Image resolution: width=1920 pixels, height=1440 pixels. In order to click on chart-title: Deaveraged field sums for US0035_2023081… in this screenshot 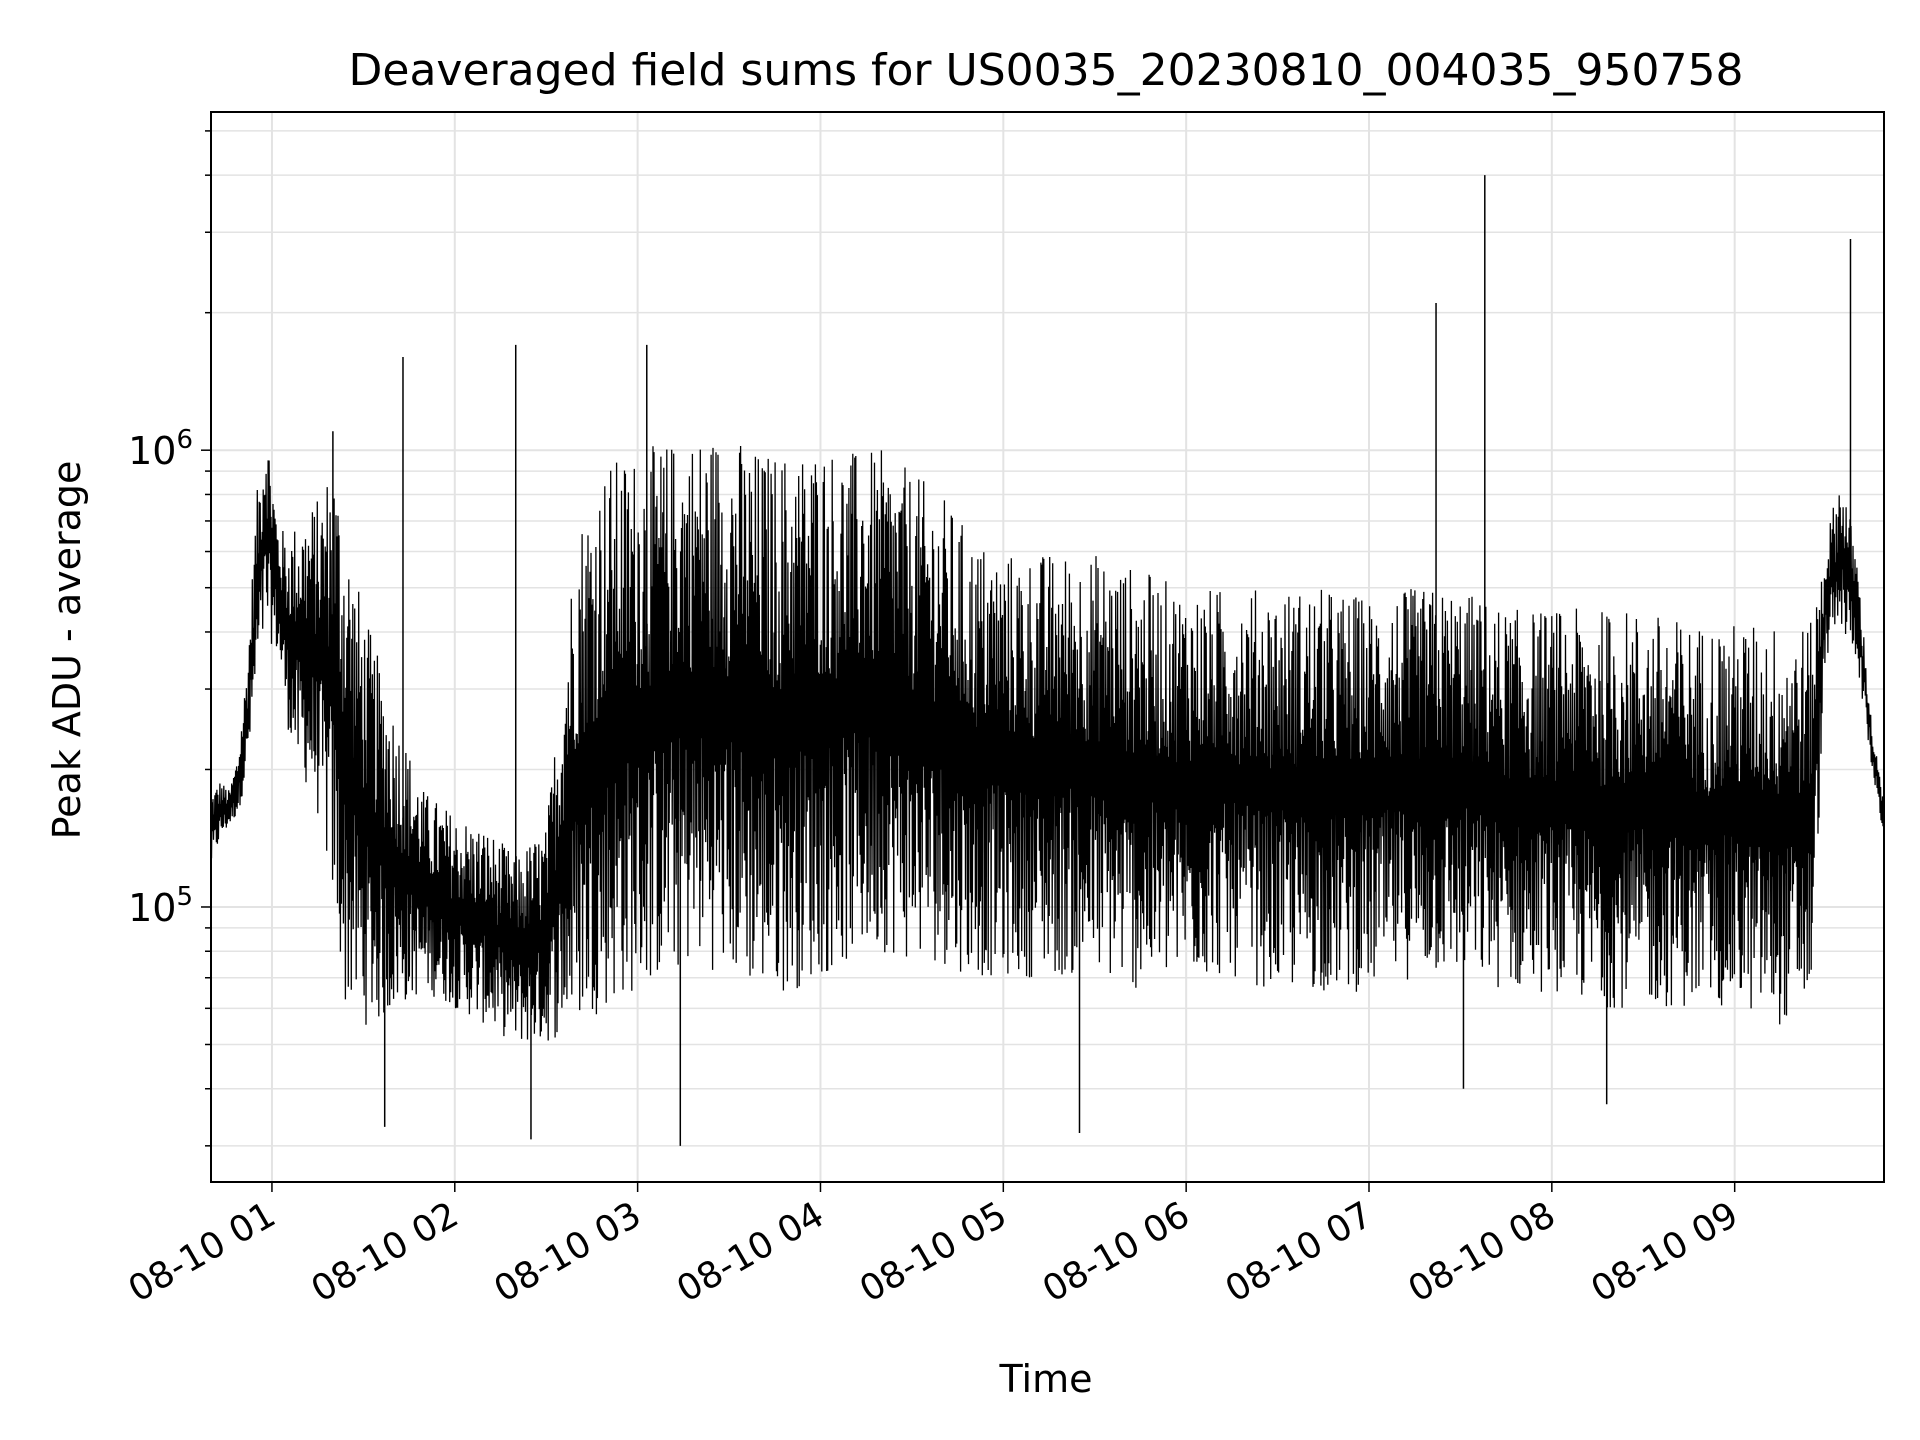, I will do `click(1046, 70)`.